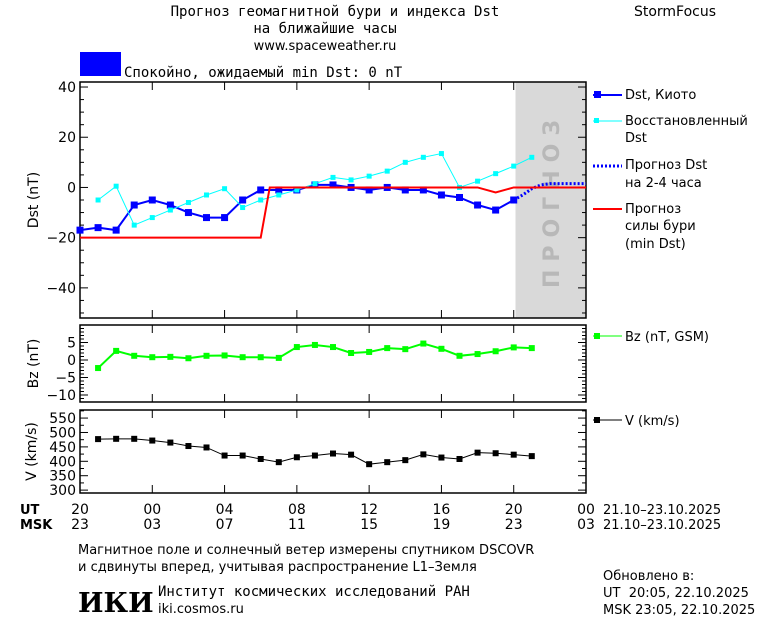 This screenshot has width=760, height=620. I want to click on y-tick-label: 350, so click(62, 477).